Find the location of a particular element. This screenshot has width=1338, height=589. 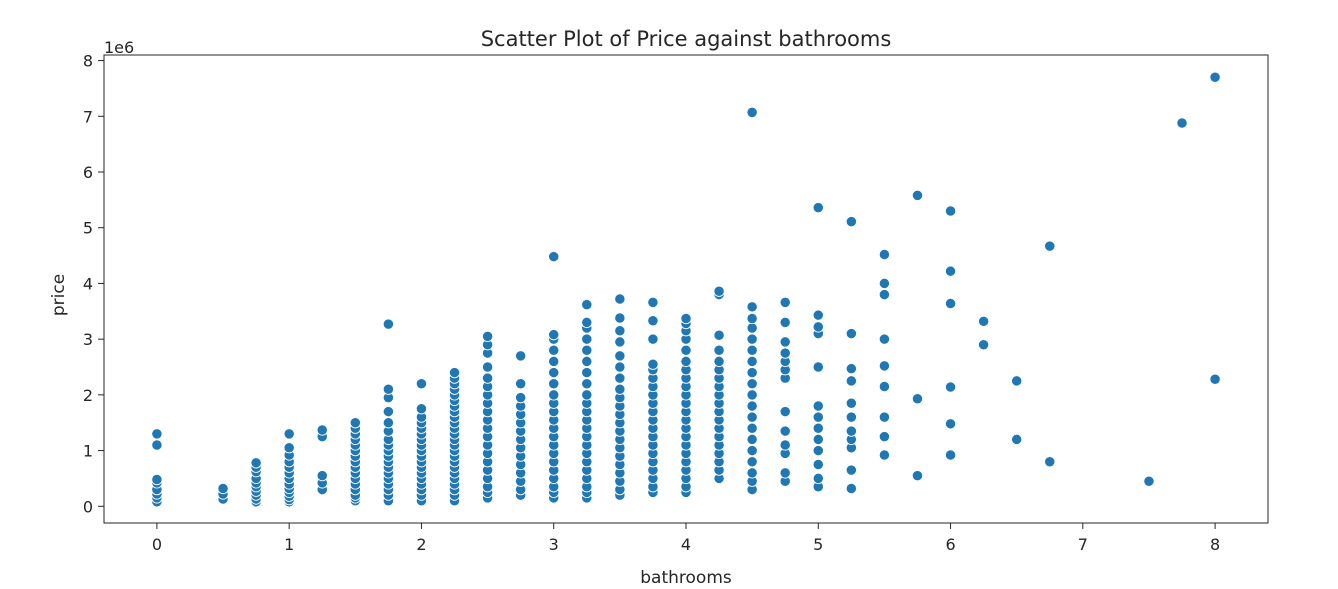

x-axis-label: bathrooms is located at coordinates (686, 578).